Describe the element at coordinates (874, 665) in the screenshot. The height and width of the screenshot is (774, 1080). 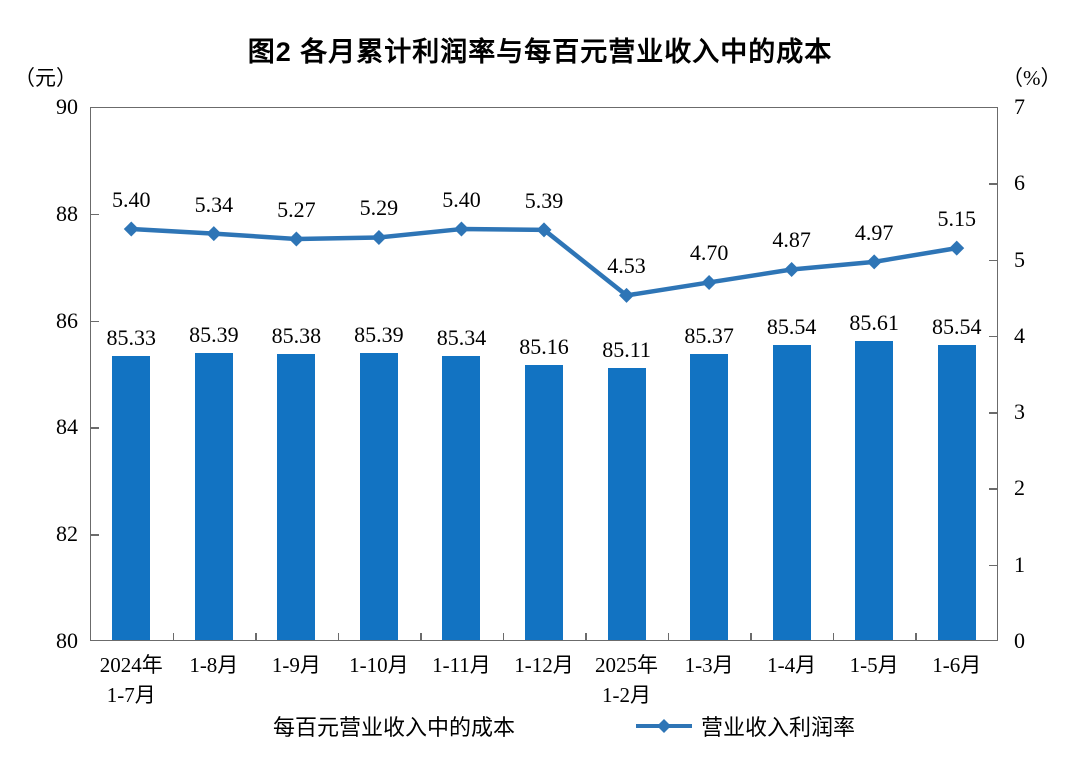
I see `x-axis-category-label: 1-5月` at that location.